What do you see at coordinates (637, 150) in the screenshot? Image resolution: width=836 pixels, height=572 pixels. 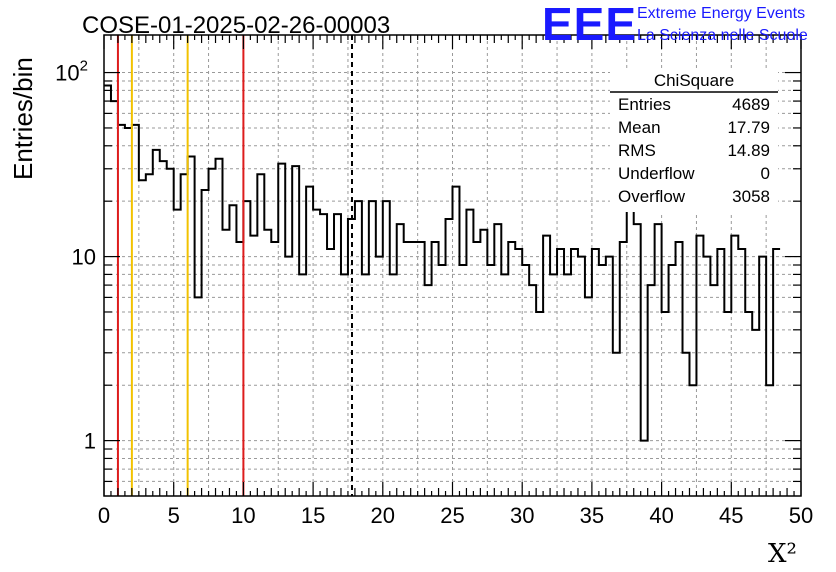 I see `stats-row-label: RMS` at bounding box center [637, 150].